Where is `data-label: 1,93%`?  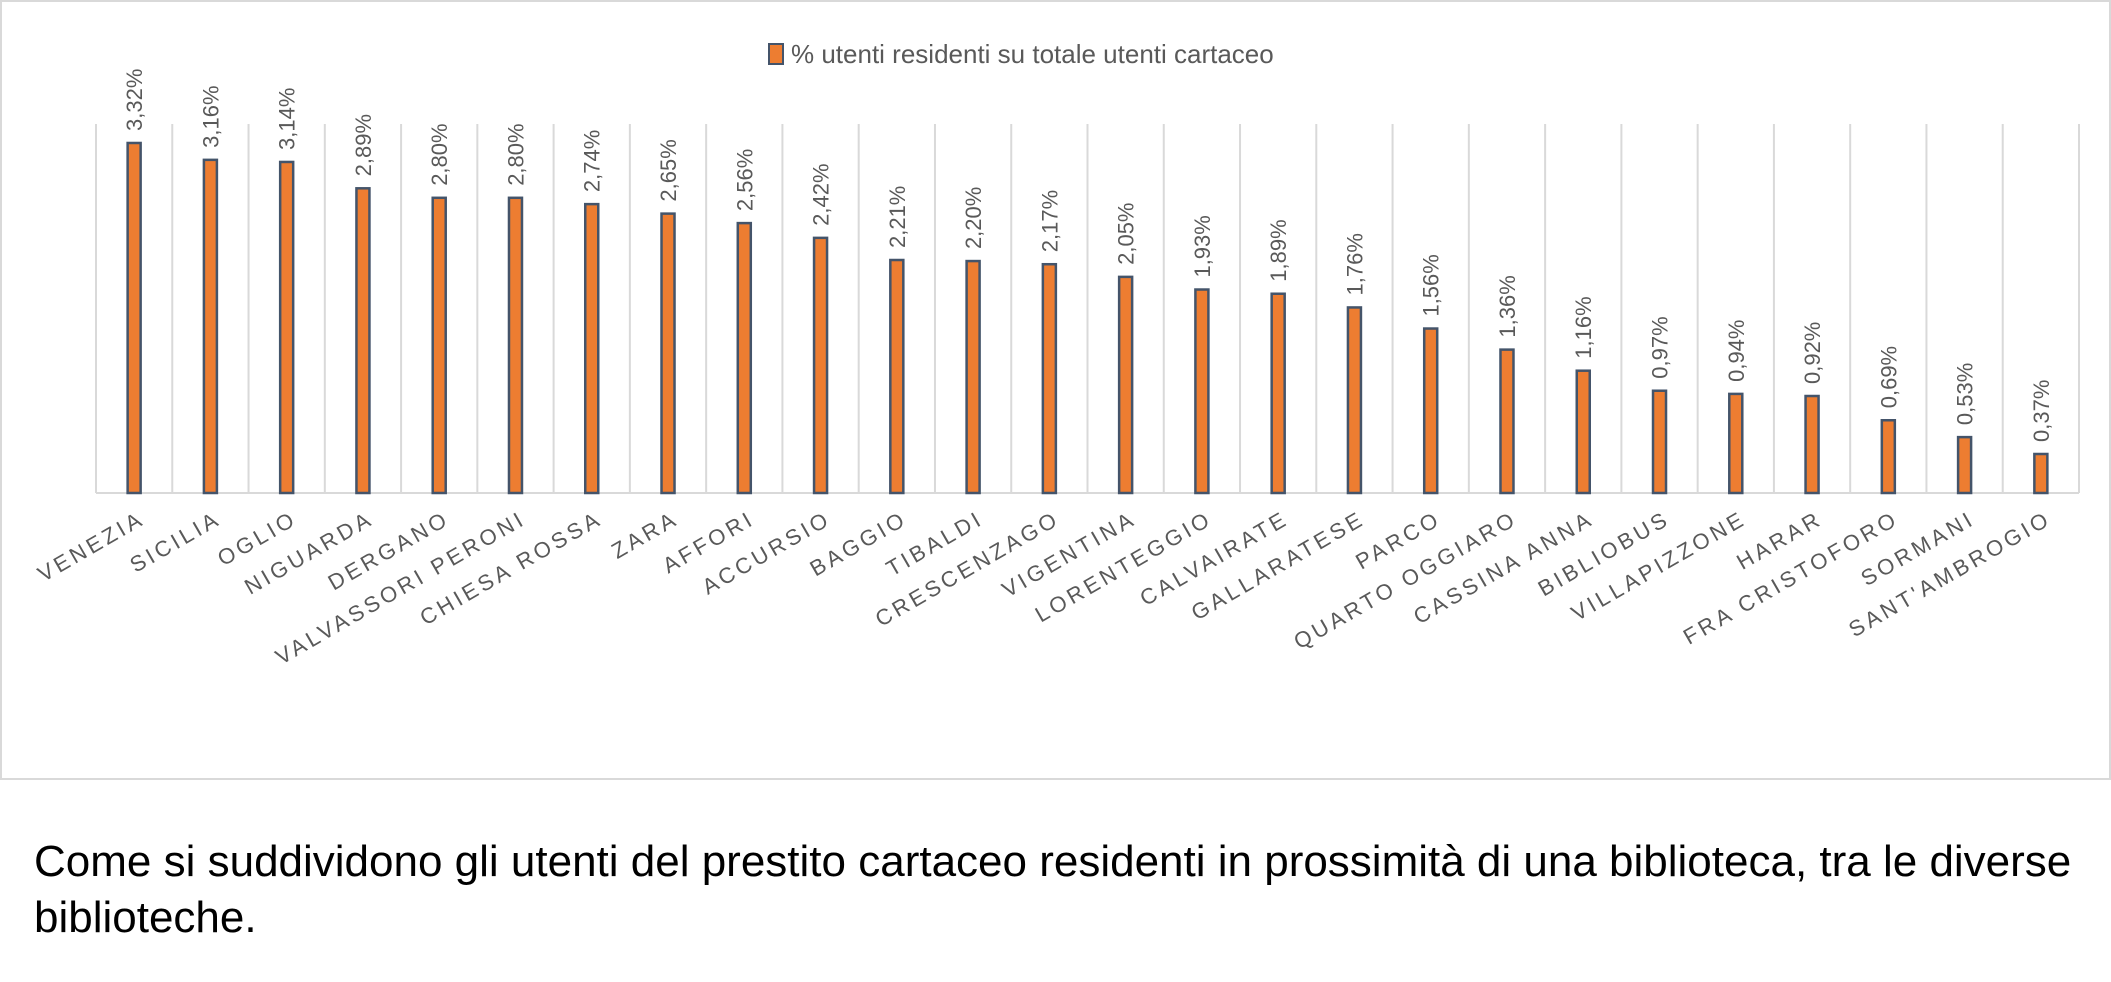 data-label: 1,93% is located at coordinates (1202, 246).